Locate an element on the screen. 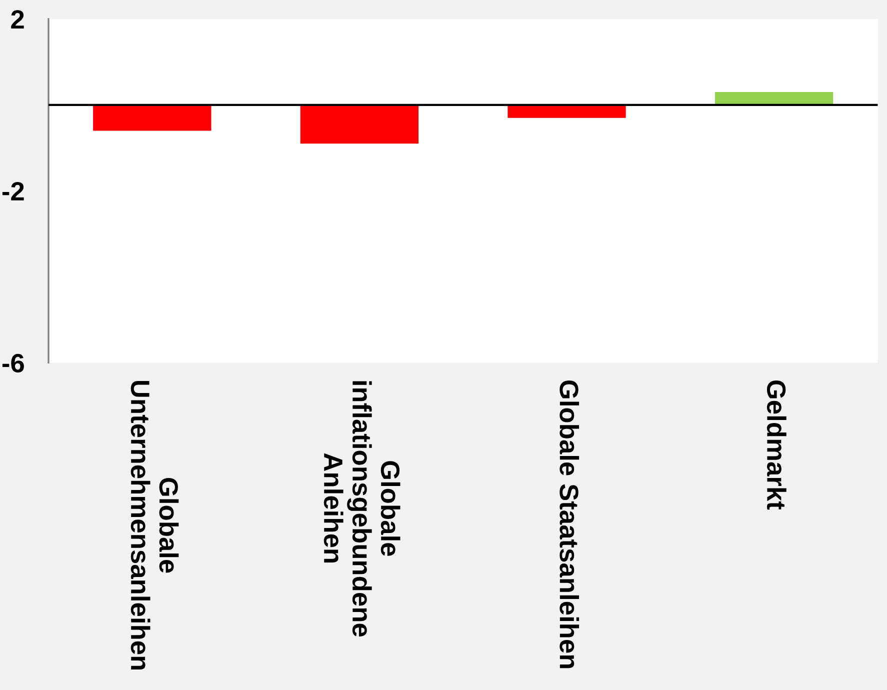 The image size is (887, 690). y-tick-label: 2 is located at coordinates (17, 19).